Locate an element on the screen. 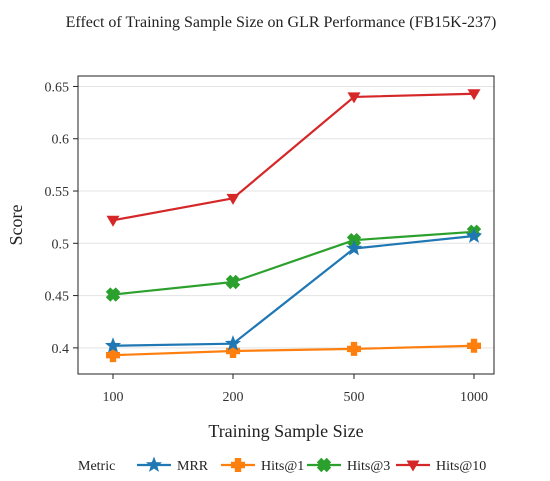 The image size is (550, 481). legend-item-mrr: MRR is located at coordinates (173, 465).